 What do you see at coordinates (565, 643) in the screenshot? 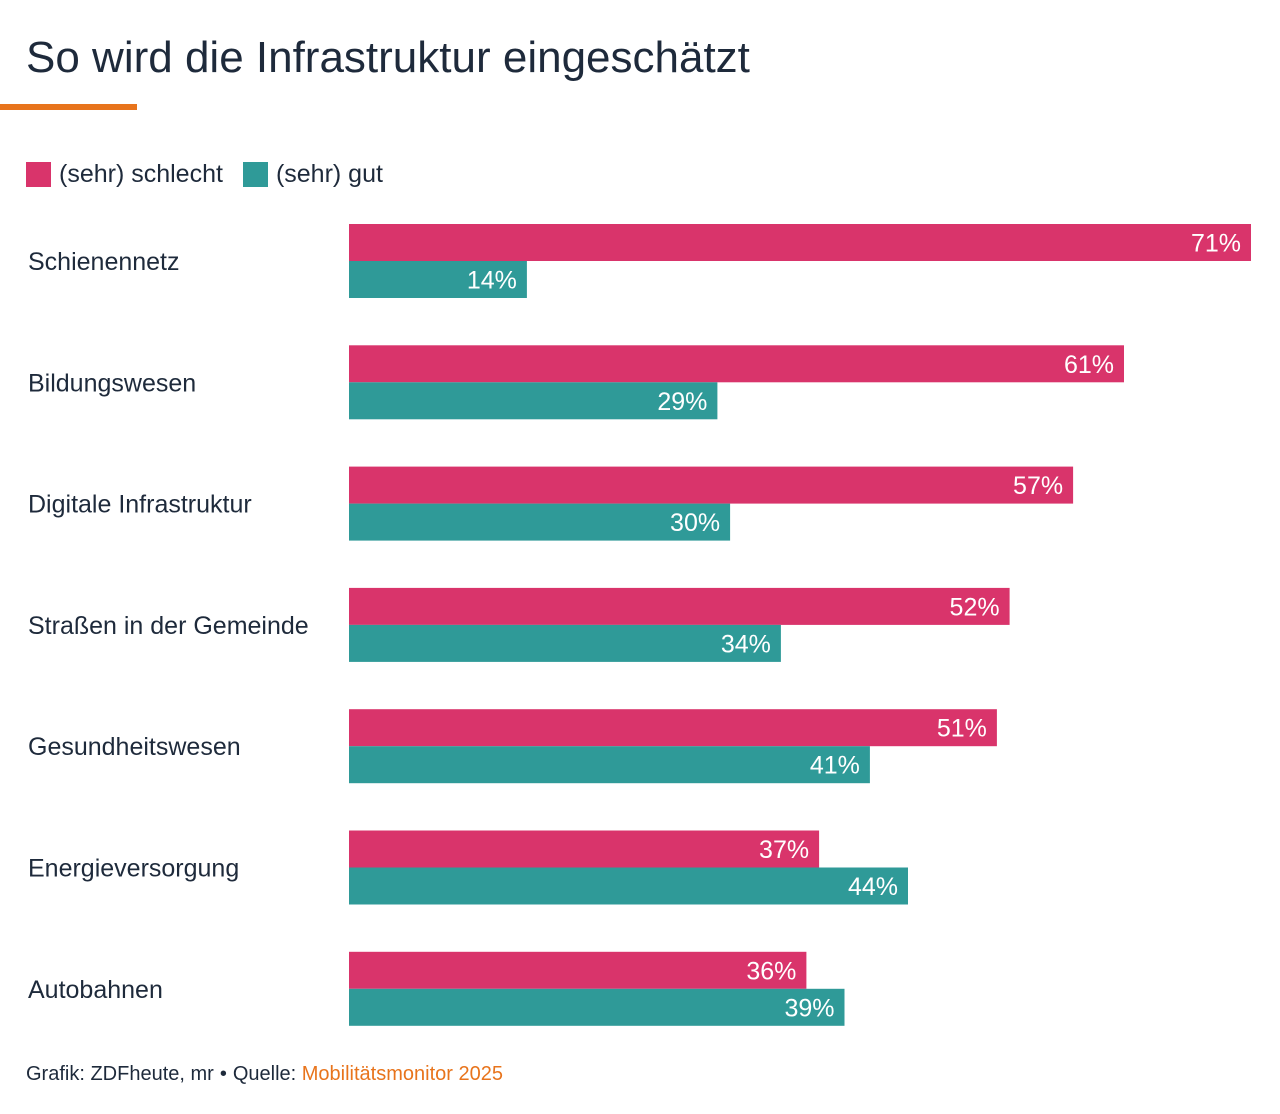
I see `bar-gut-strassen-in-der-gemeinde` at bounding box center [565, 643].